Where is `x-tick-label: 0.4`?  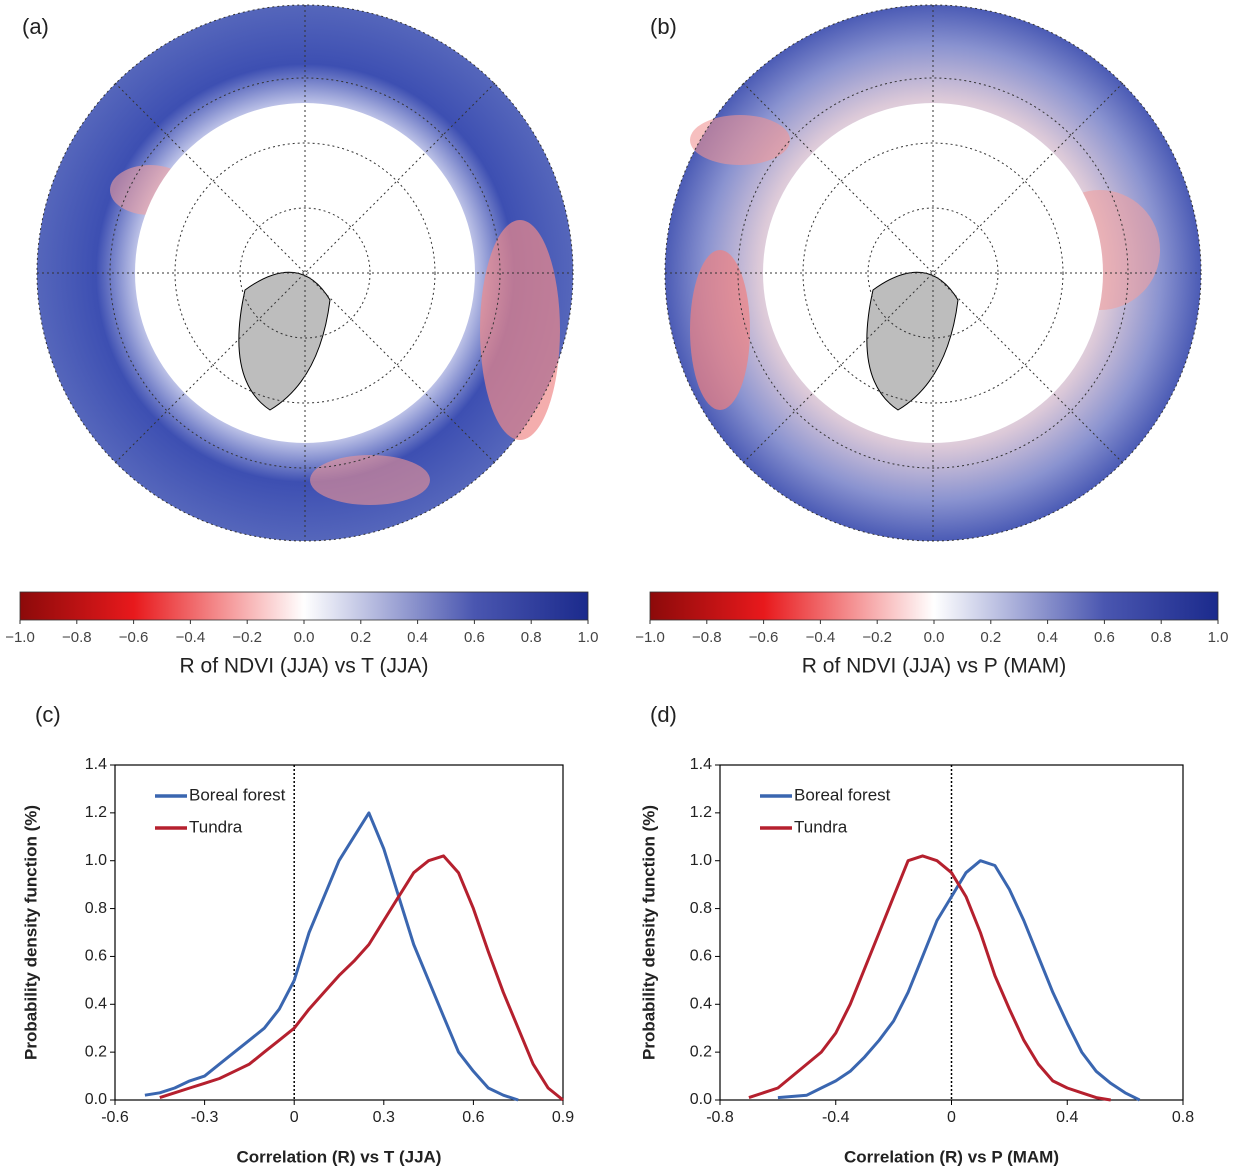
x-tick-label: 0.4 is located at coordinates (1067, 1117).